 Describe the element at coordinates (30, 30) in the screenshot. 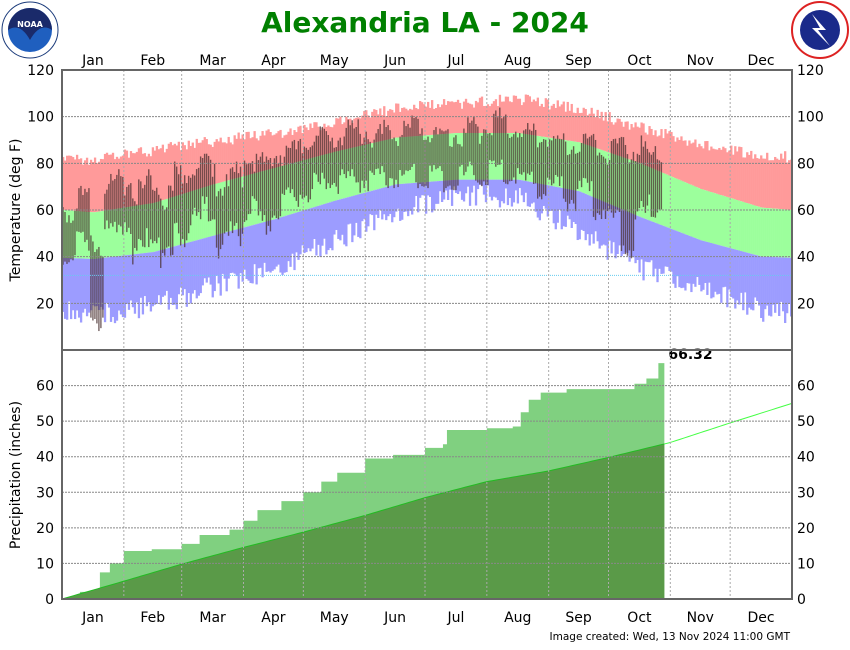

I see `noaa-logo: NOAA` at that location.